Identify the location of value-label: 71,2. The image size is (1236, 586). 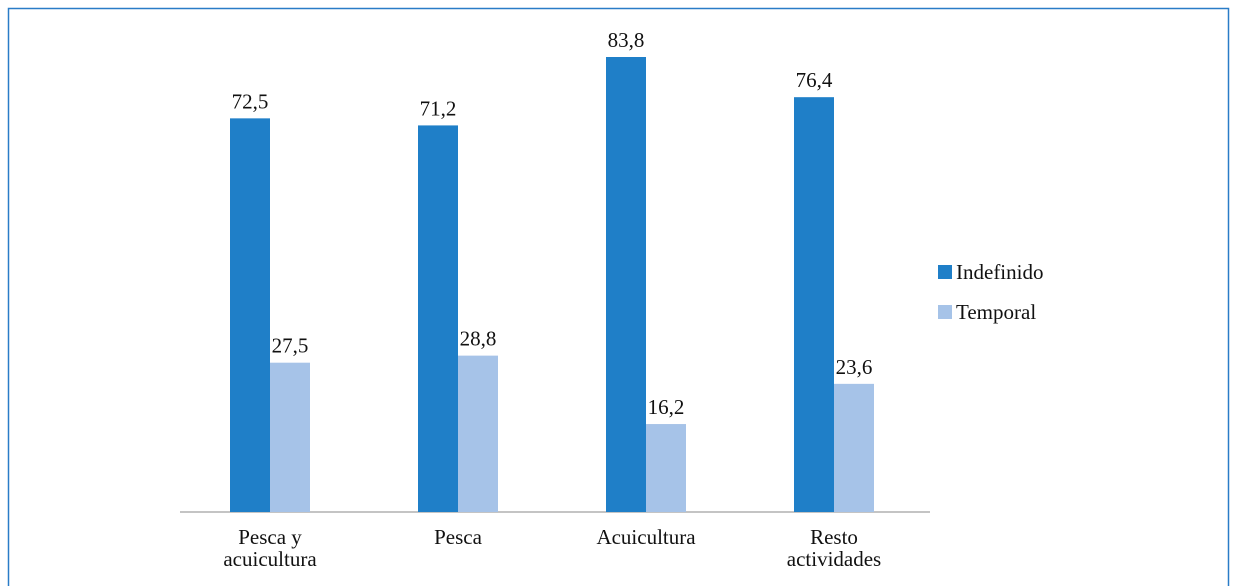
(438, 108).